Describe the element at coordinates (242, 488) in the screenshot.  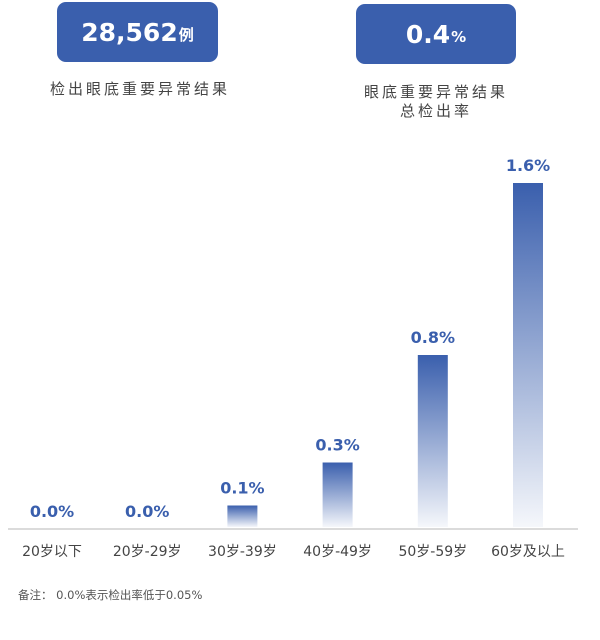
I see `data-label: 0.1%` at that location.